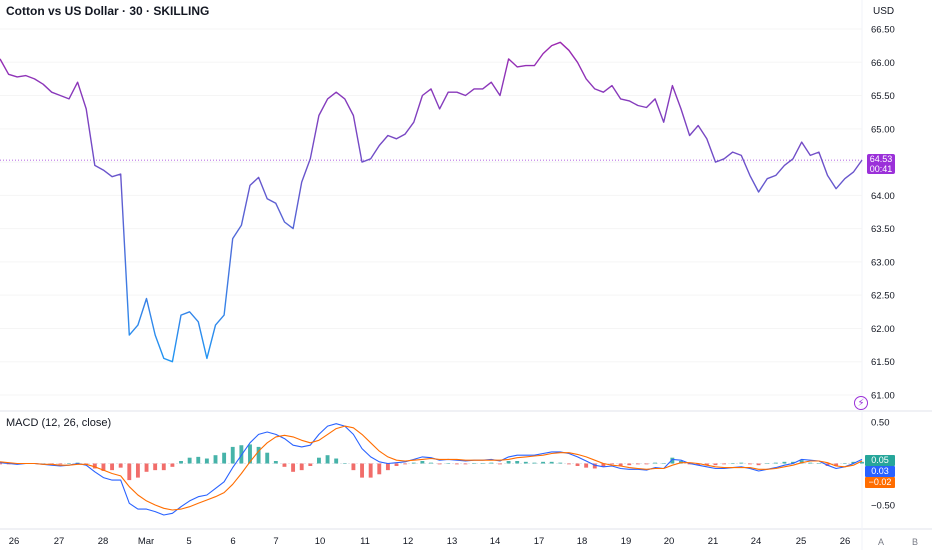 The image size is (932, 555). What do you see at coordinates (108, 11) in the screenshot?
I see `chart-title: Cotton vs US Dollar · 30 · SKILLING` at bounding box center [108, 11].